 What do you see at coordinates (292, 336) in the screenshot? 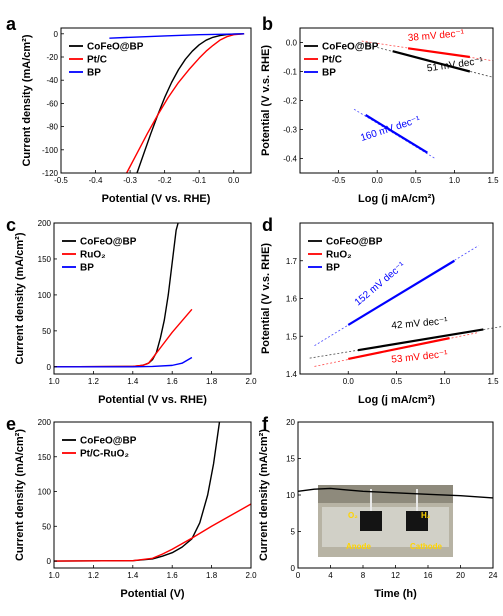
I see `y-tick-label: 1.5` at bounding box center [292, 336].